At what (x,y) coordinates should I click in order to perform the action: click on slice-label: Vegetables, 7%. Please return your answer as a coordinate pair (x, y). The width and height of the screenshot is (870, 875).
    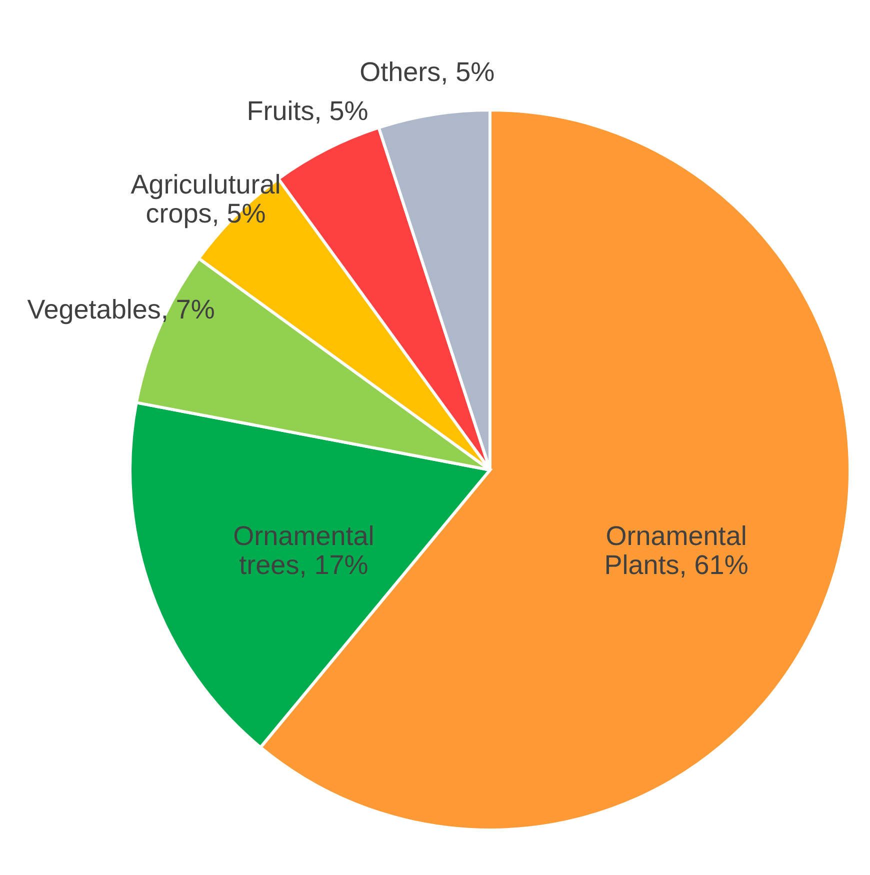
    Looking at the image, I should click on (121, 309).